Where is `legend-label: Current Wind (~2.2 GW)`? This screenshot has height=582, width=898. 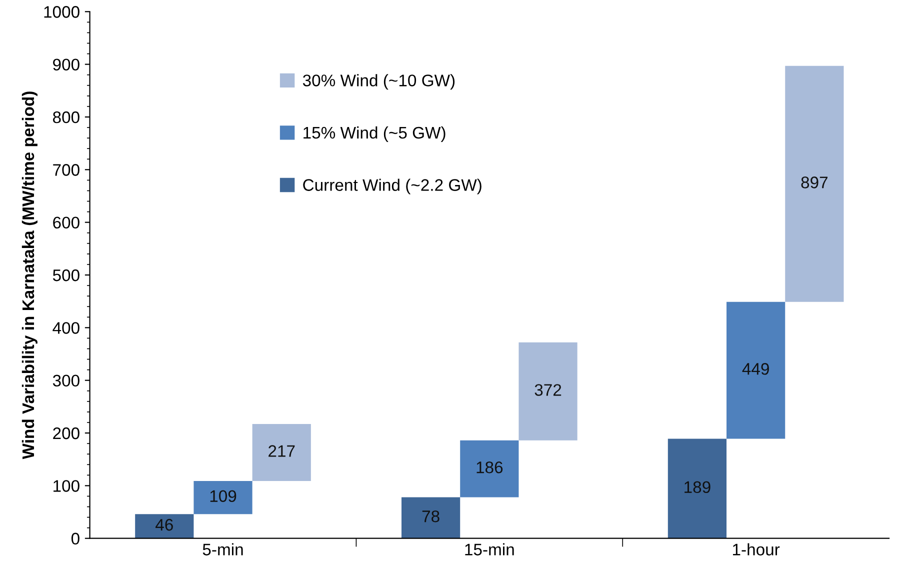 legend-label: Current Wind (~2.2 GW) is located at coordinates (392, 186).